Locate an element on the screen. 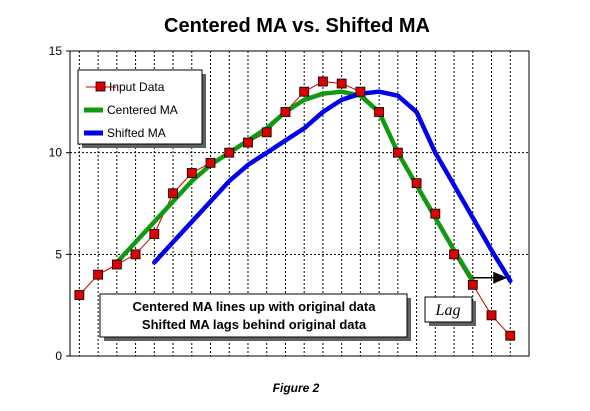 This screenshot has width=590, height=411. note-line-1: Centered MA lines up with original data is located at coordinates (255, 306).